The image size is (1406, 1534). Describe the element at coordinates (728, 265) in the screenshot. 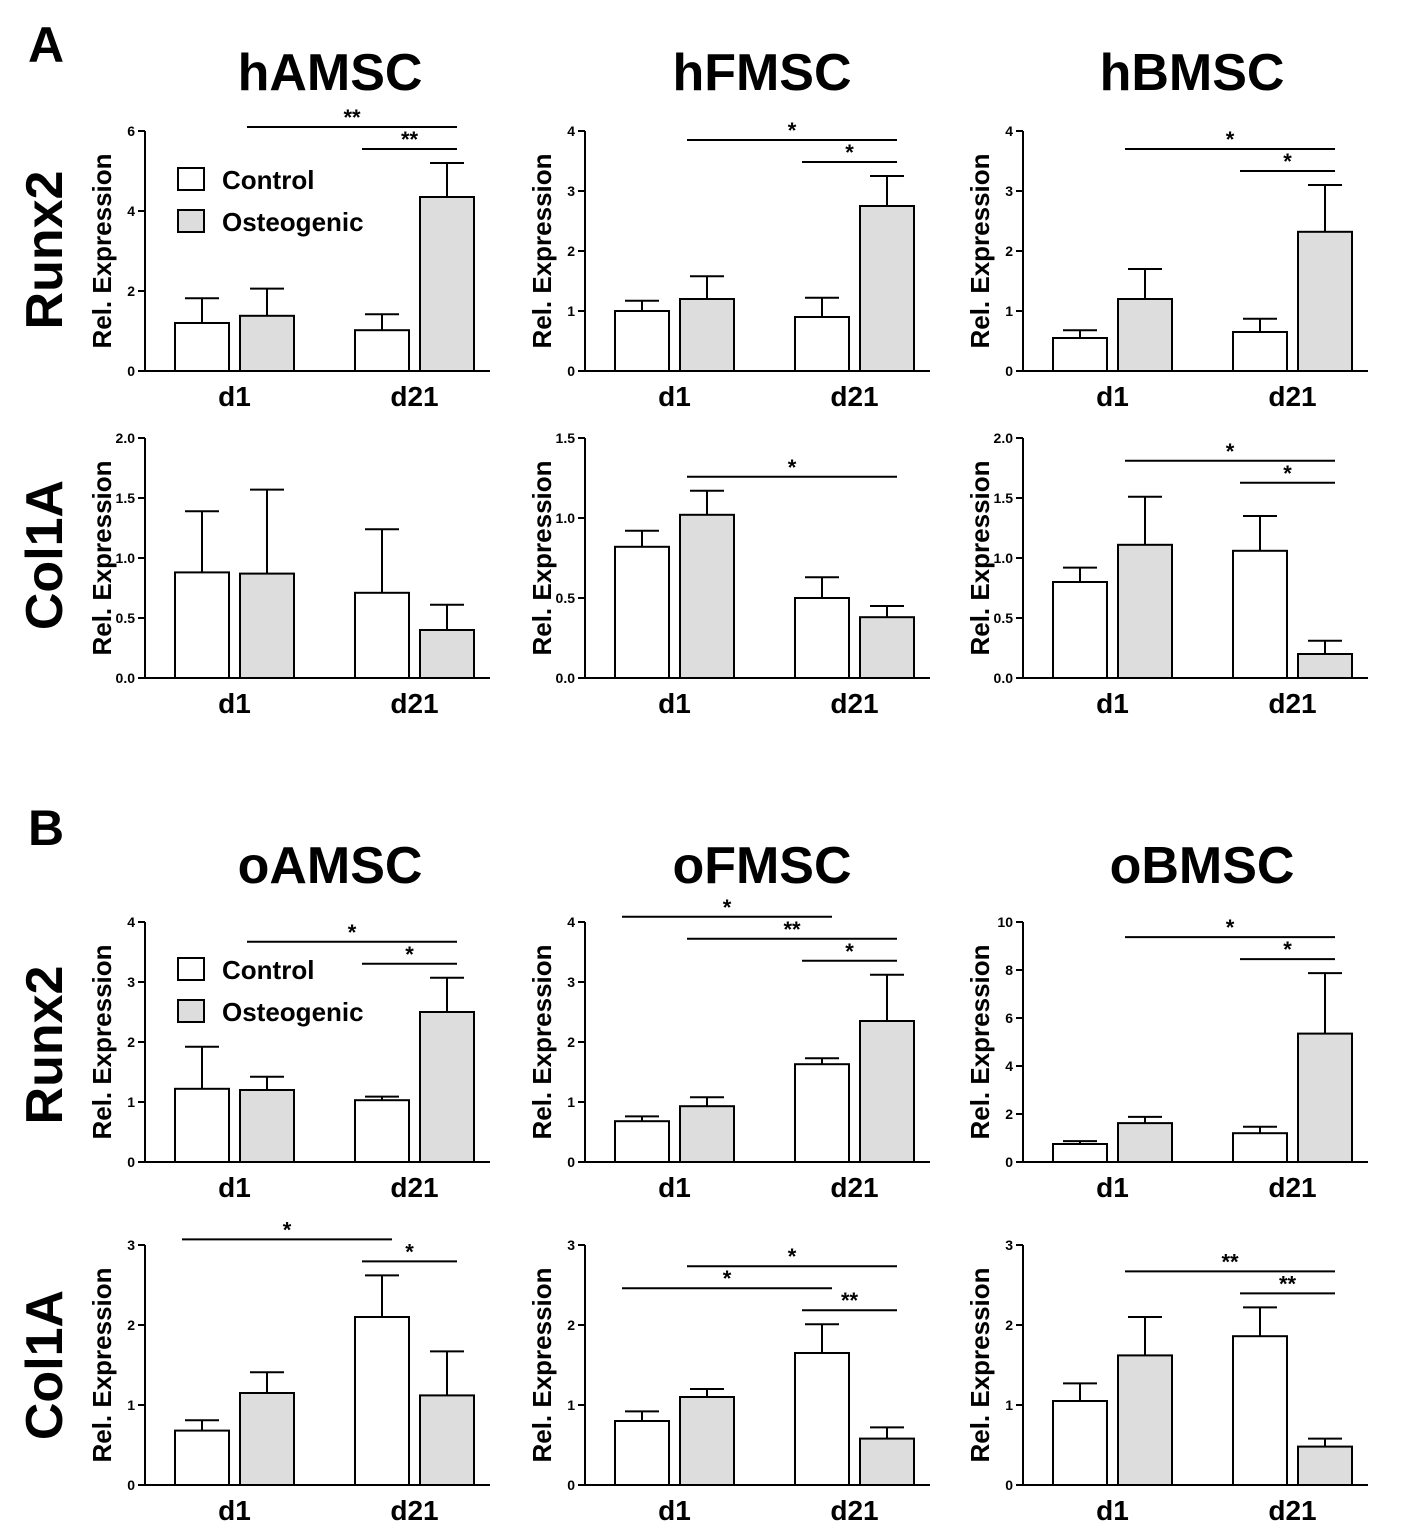

I see `chart-hfmsc-runx2: 0 1 2 3 4 Rel. Expression d1 d21 * *` at that location.